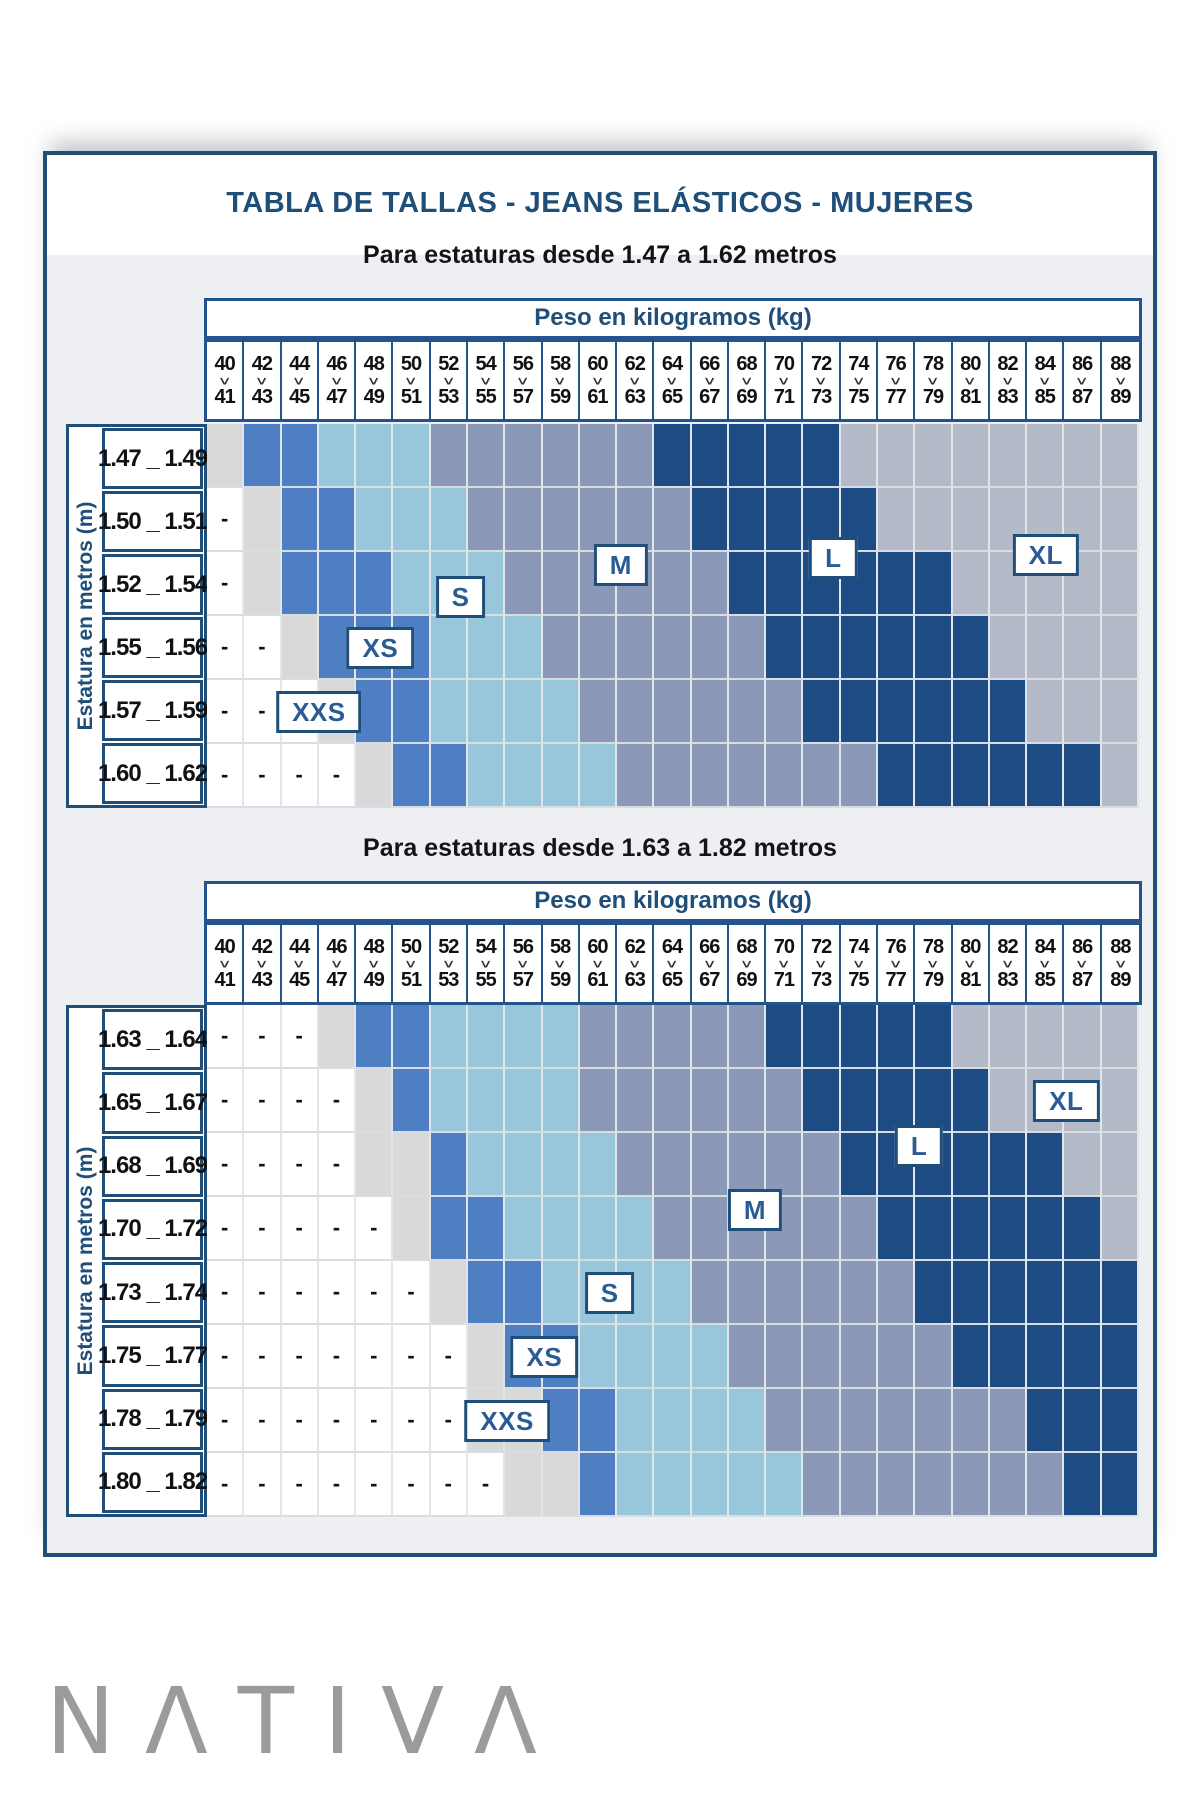  What do you see at coordinates (896, 364) in the screenshot?
I see `weight-tick-top: 76` at bounding box center [896, 364].